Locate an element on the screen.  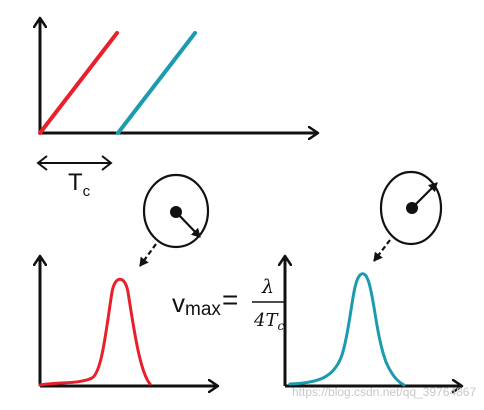
watermark-text: https://blog.csdn.net/qq_39764867 is located at coordinates (384, 392).